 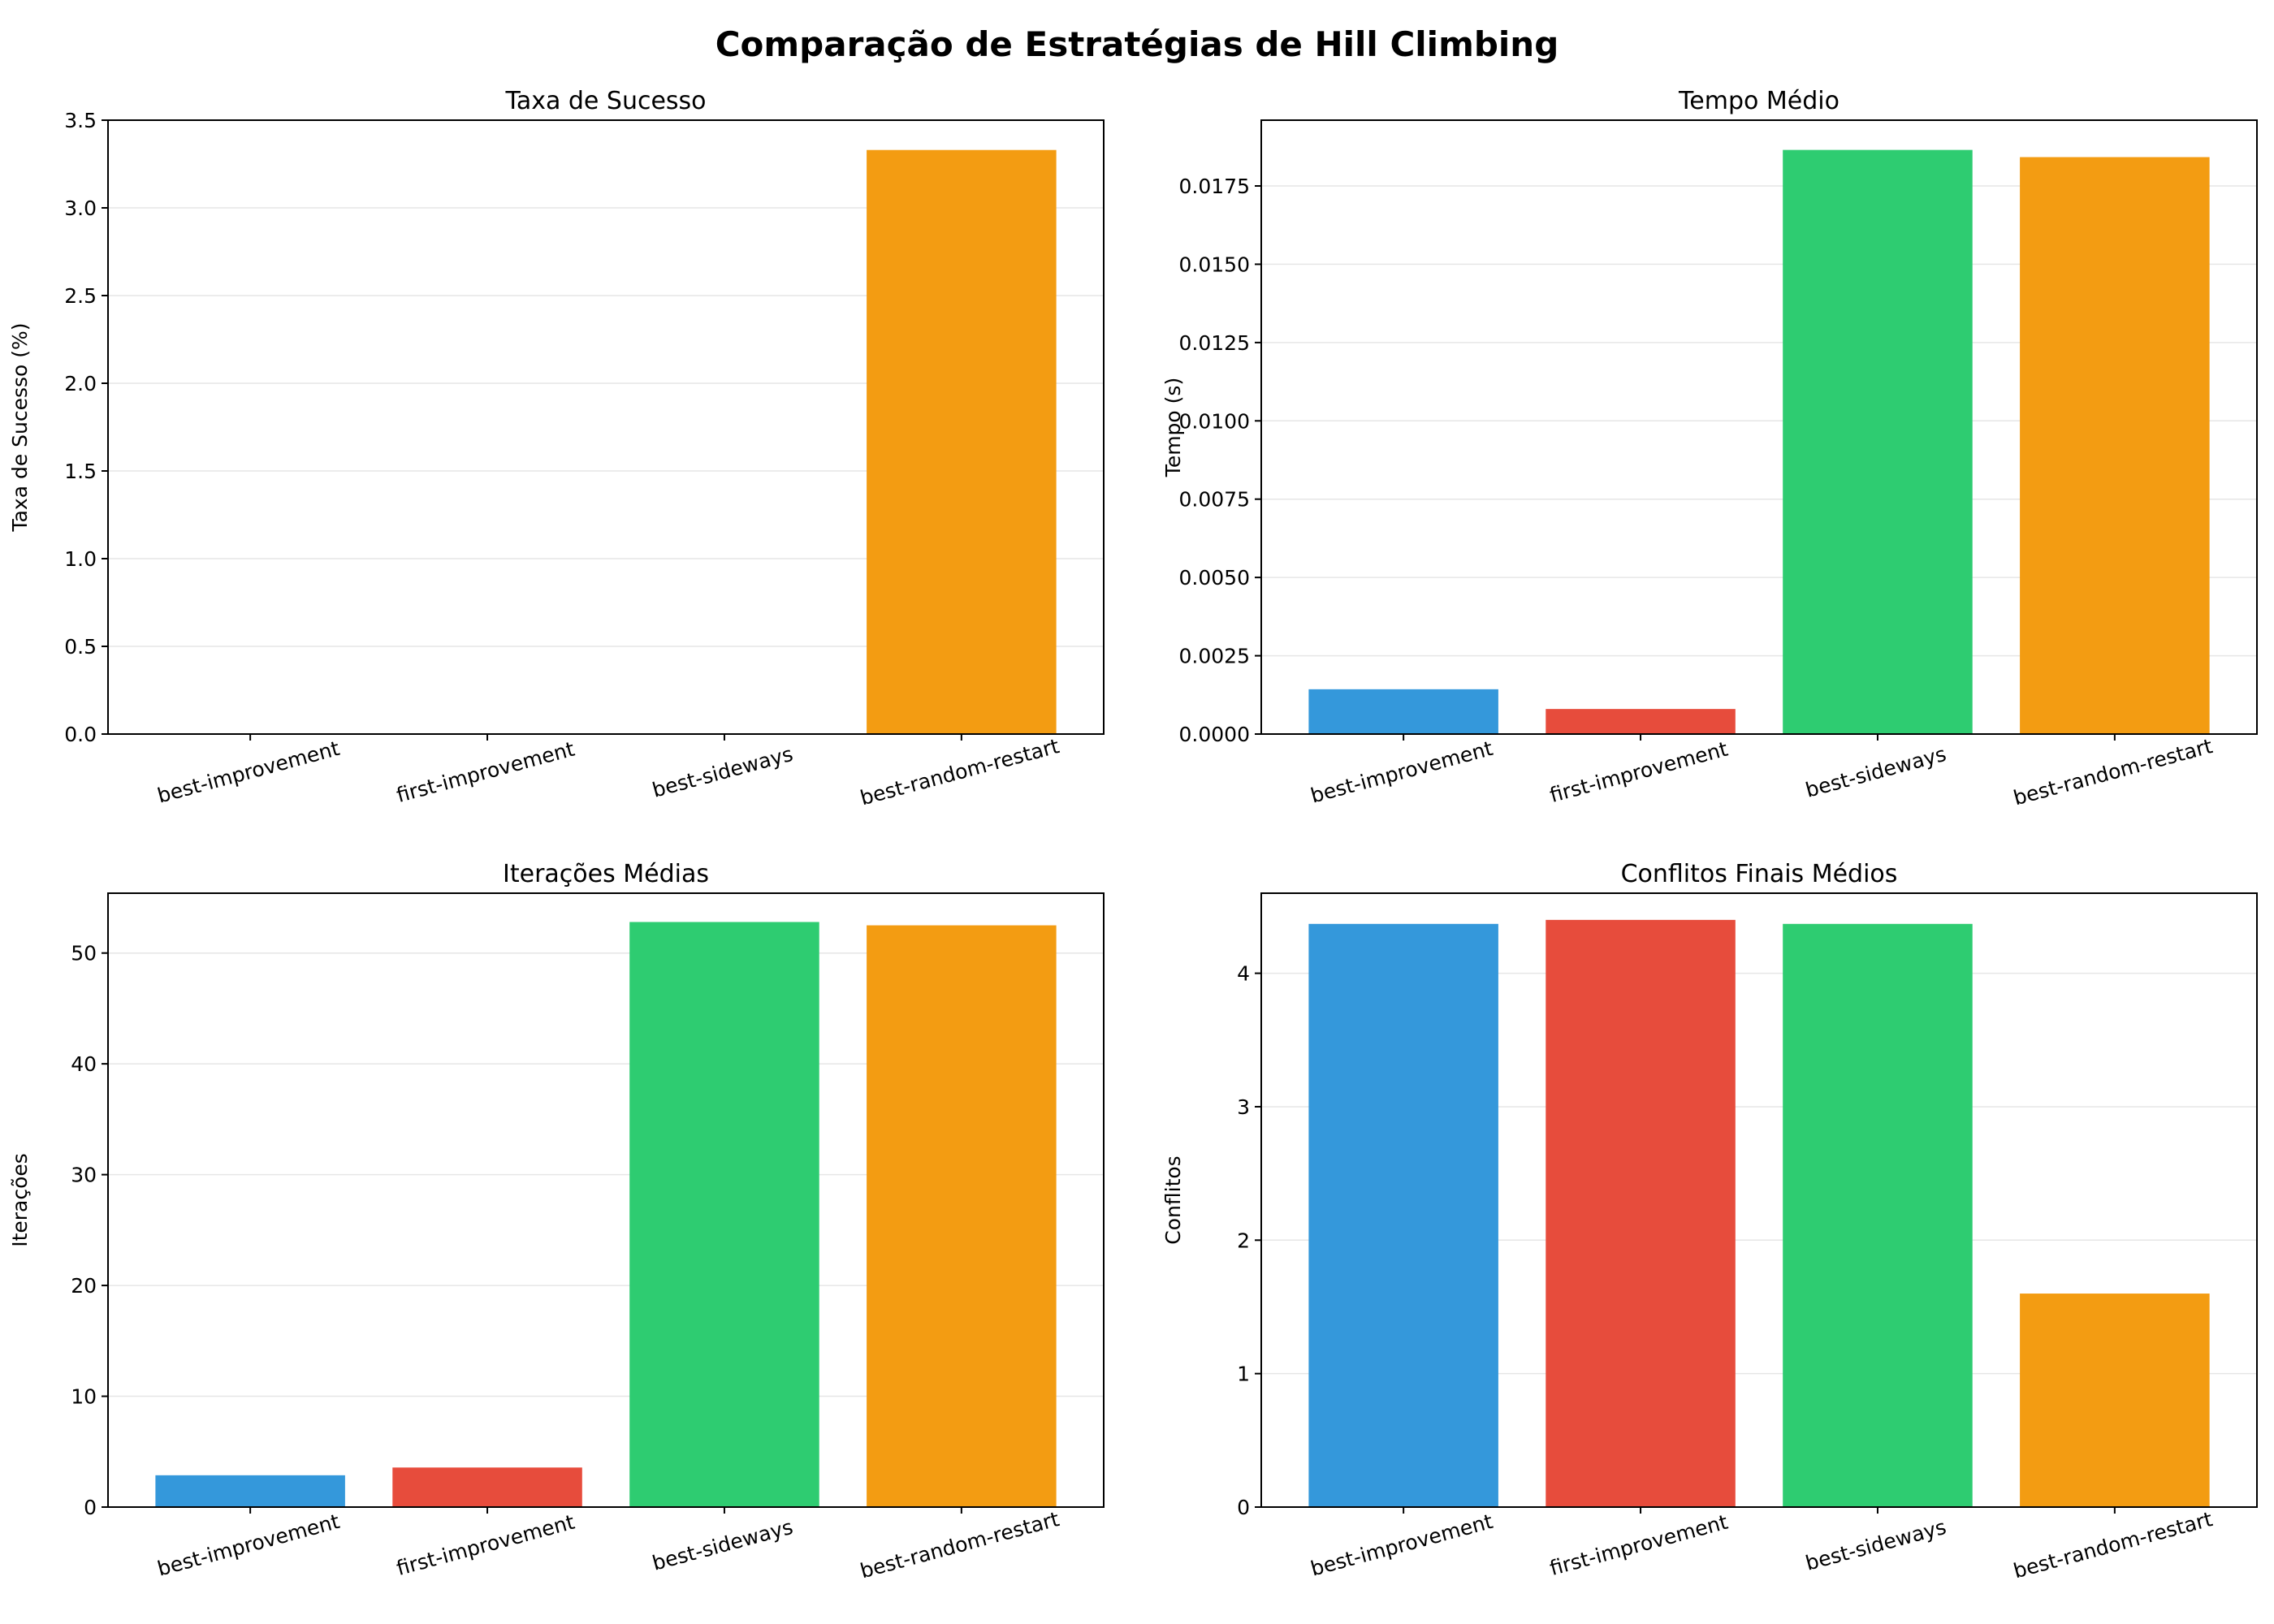 I want to click on y-tick-label: 3.0, so click(x=80, y=209).